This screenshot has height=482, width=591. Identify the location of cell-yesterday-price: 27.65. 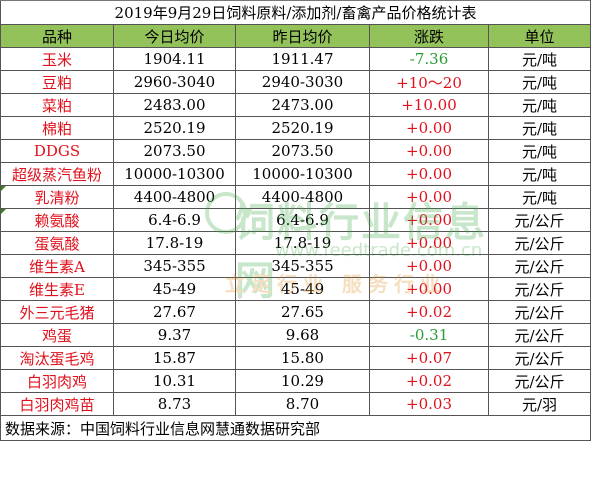
(302, 312).